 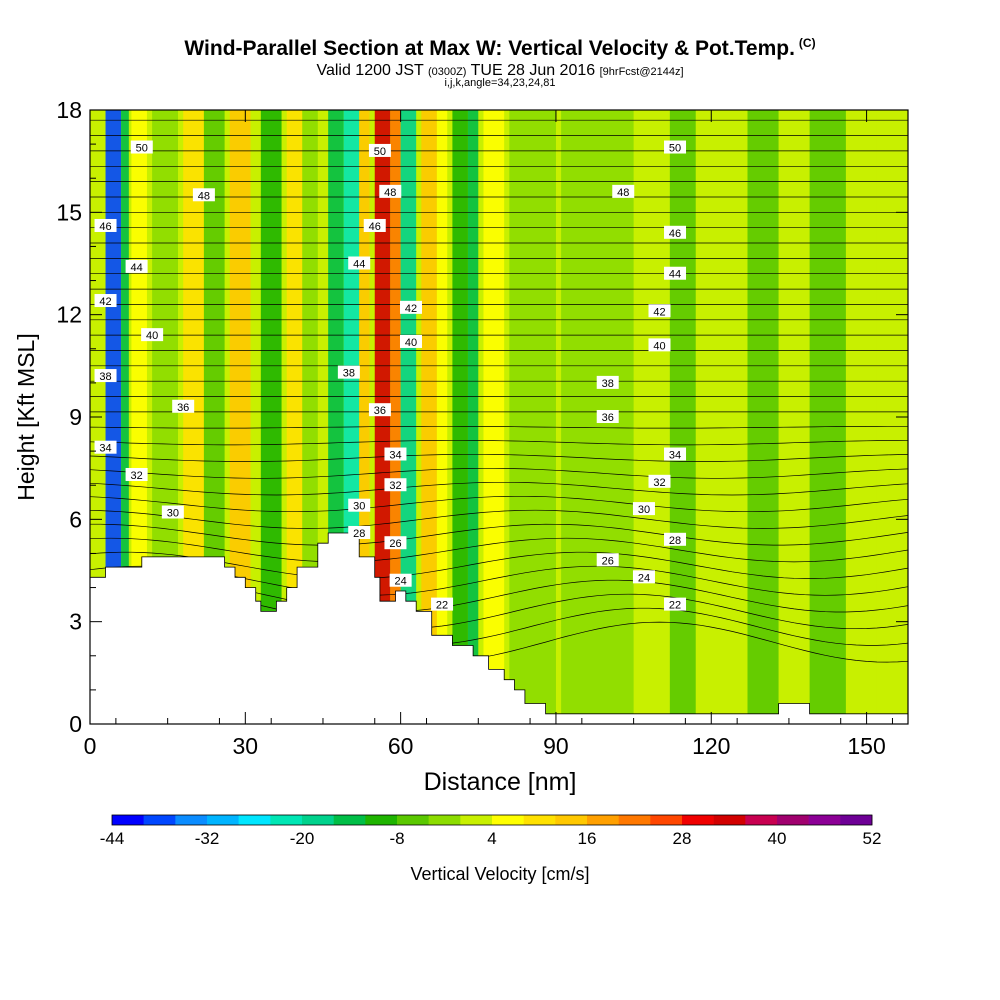 What do you see at coordinates (172, 512) in the screenshot?
I see `isentrope-label-30: 30` at bounding box center [172, 512].